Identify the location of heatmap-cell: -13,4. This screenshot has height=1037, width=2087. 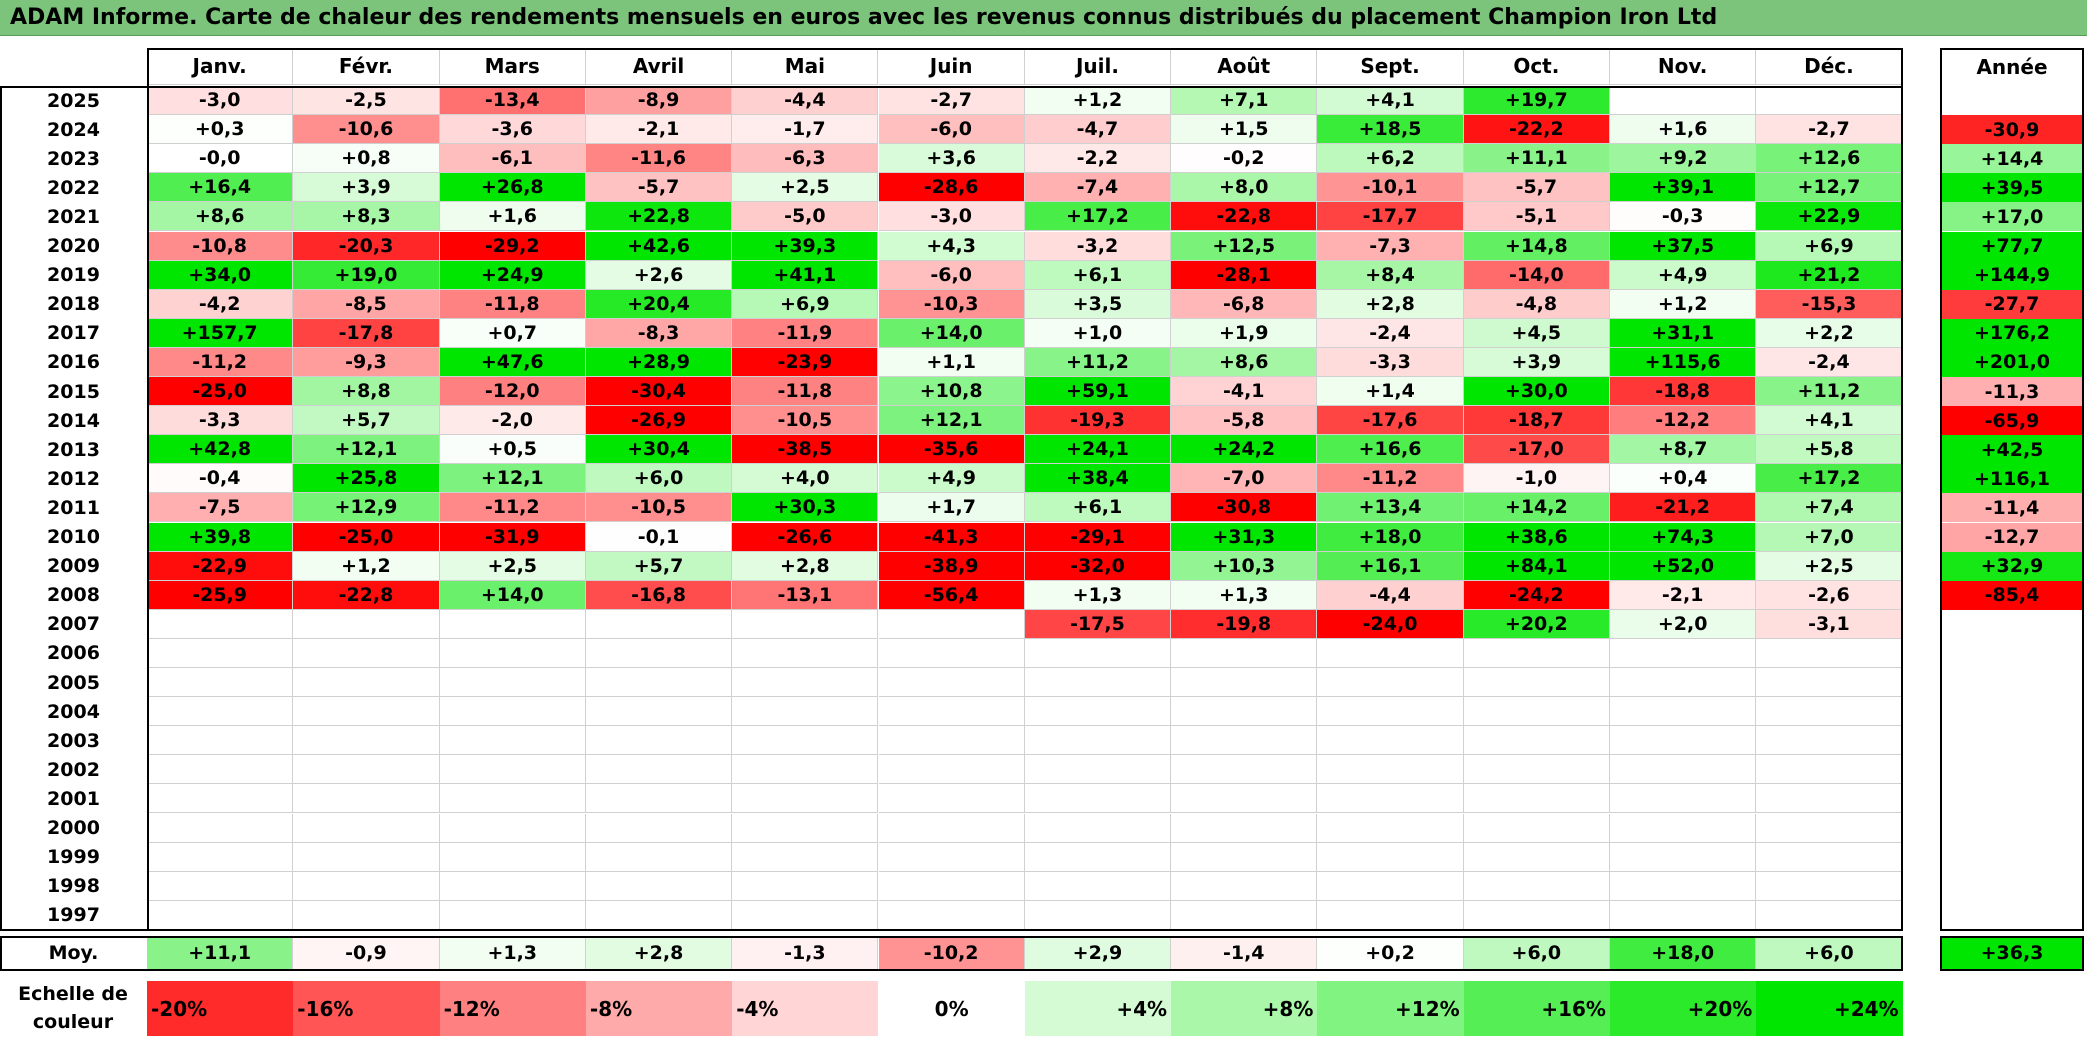
(512, 101).